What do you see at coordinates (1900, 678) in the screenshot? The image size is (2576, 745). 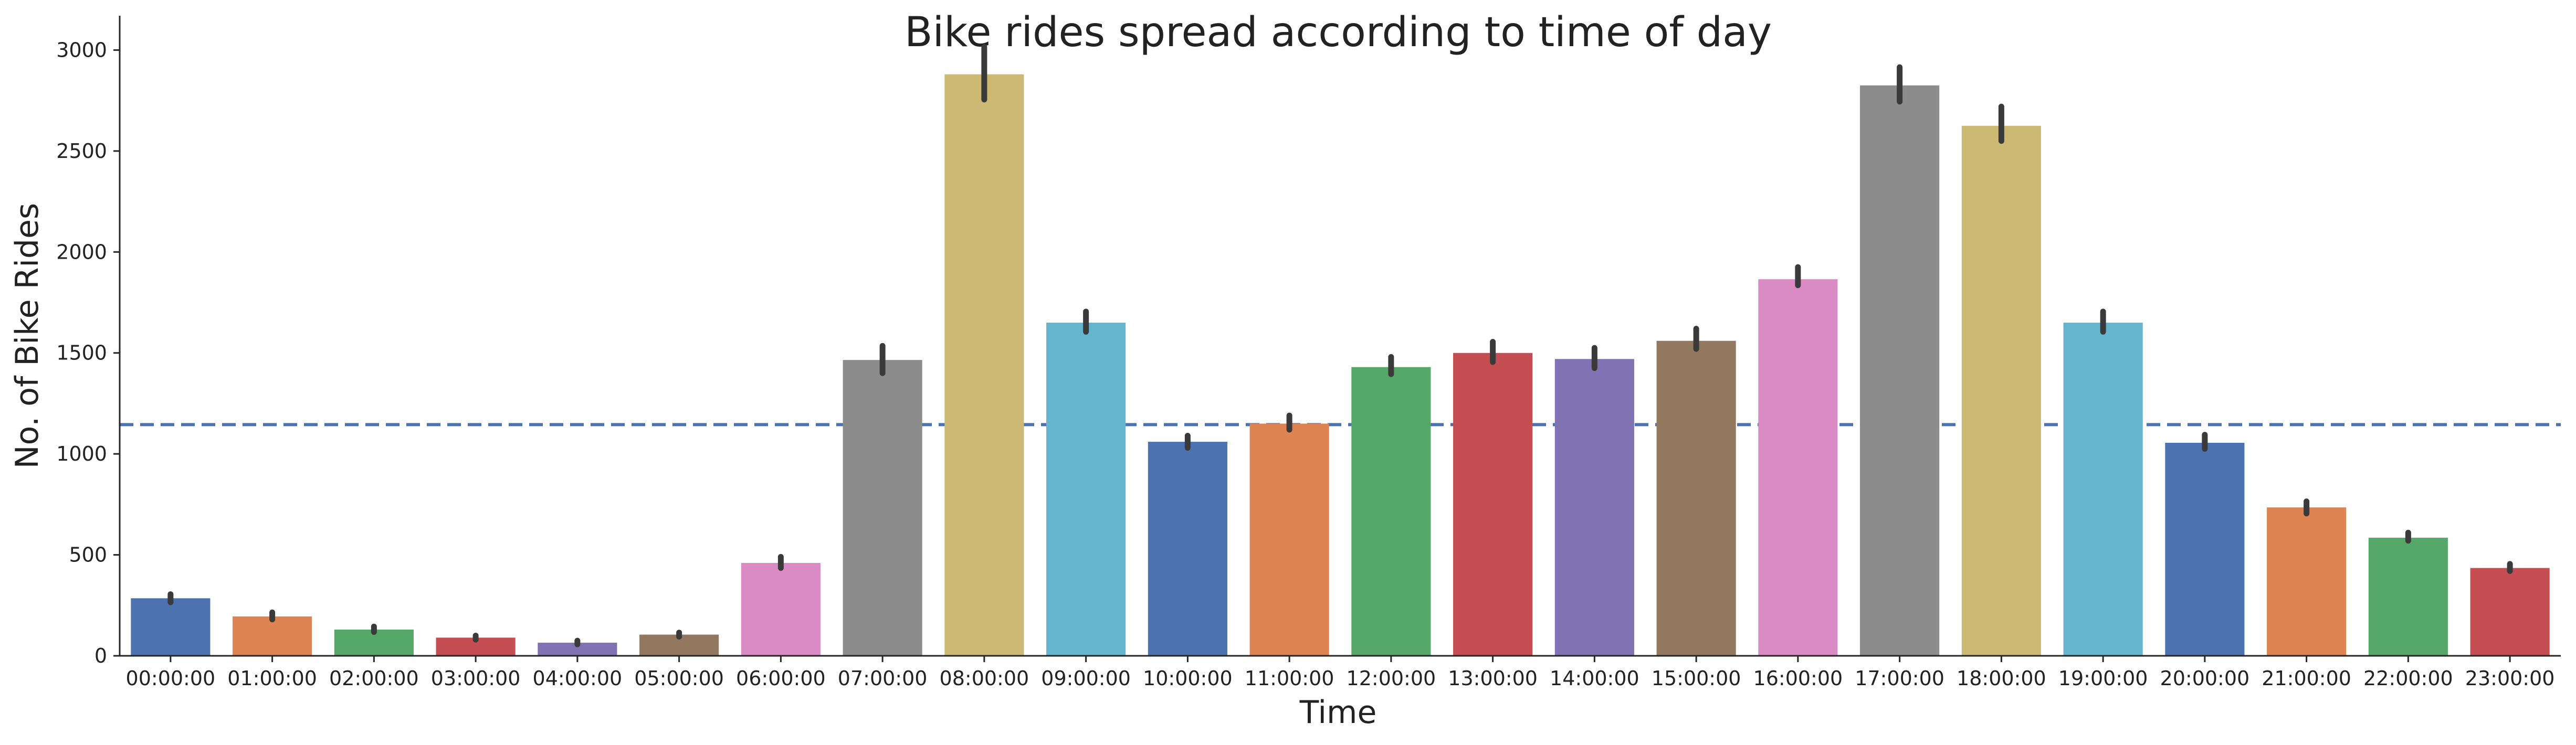 I see `x-tick-label: 17:00:00` at bounding box center [1900, 678].